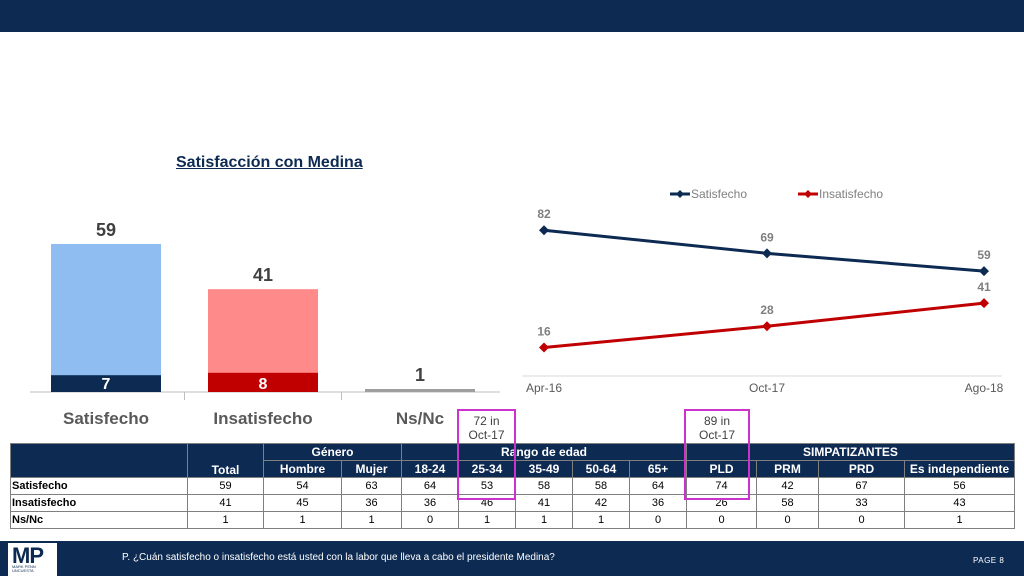  Describe the element at coordinates (302, 486) in the screenshot. I see `table-cell: 54` at that location.